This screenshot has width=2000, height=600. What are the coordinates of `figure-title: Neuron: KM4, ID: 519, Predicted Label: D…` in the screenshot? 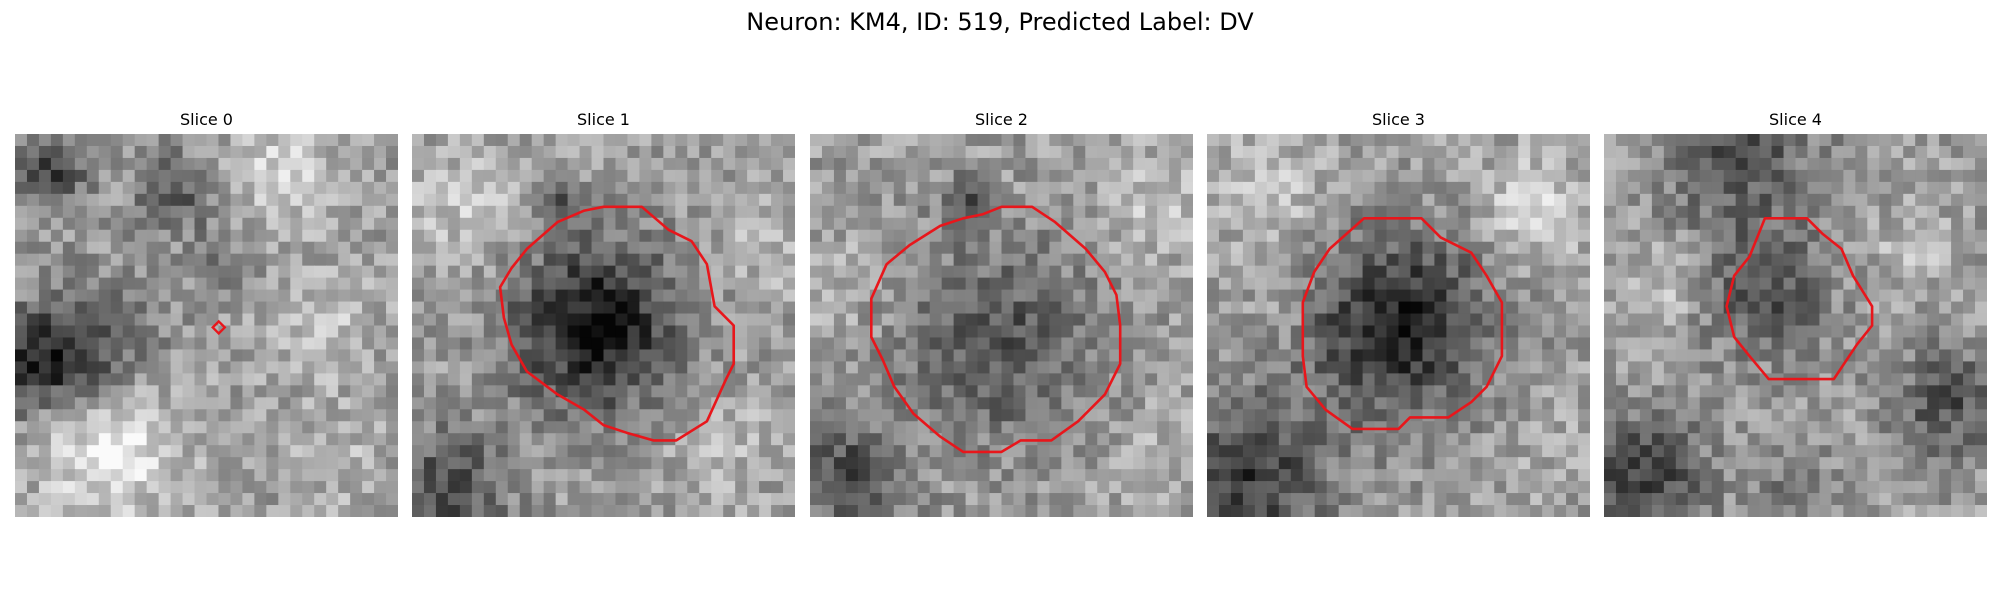 It's located at (1000, 22).